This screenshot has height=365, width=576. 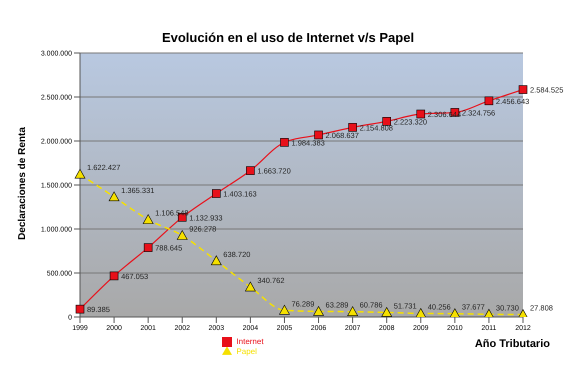 I want to click on y-axis-title: Declaraciones de Renta, so click(x=22, y=183).